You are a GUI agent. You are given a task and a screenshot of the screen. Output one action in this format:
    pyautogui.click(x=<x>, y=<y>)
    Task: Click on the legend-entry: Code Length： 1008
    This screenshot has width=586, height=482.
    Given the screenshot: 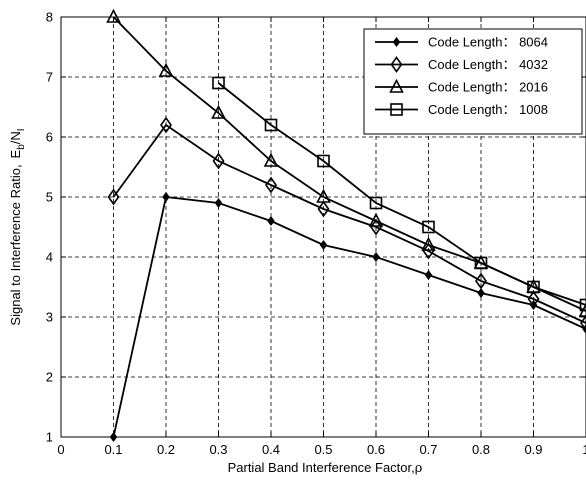 What is the action you would take?
    pyautogui.click(x=461, y=109)
    